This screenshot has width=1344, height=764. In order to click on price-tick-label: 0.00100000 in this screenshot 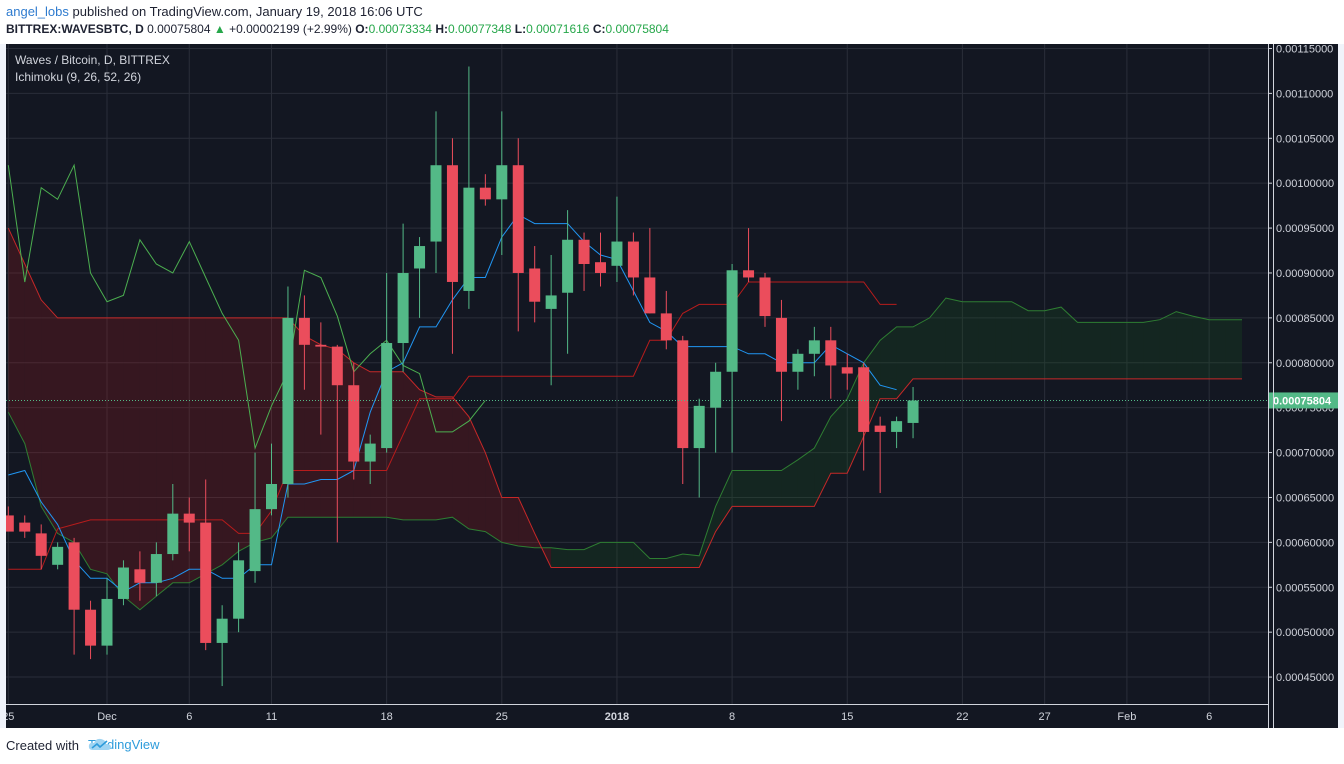, I will do `click(1305, 184)`.